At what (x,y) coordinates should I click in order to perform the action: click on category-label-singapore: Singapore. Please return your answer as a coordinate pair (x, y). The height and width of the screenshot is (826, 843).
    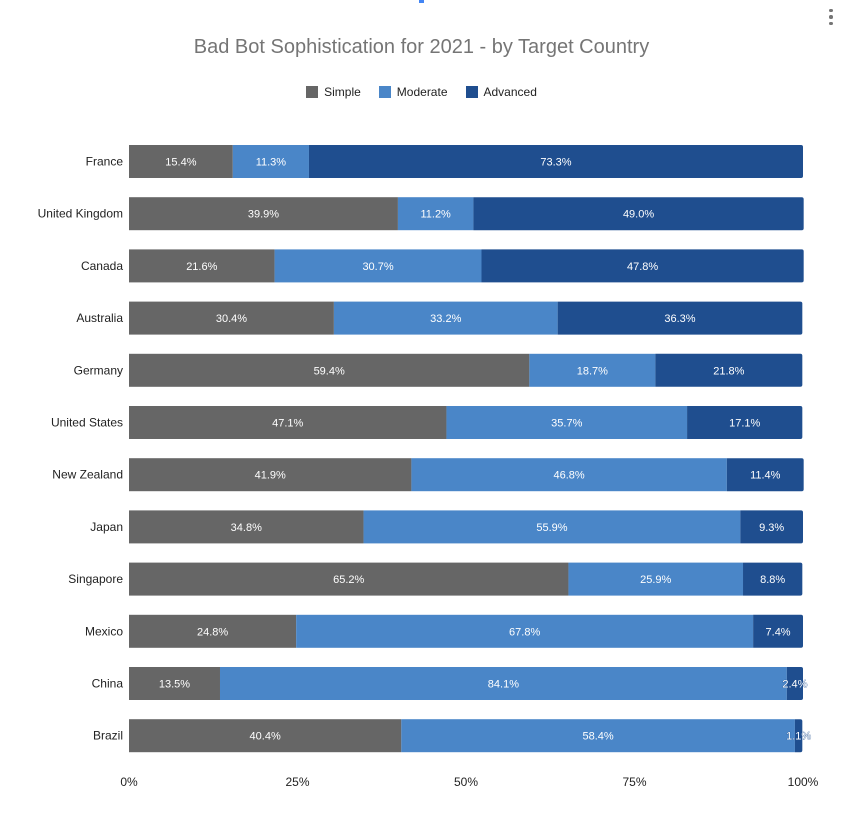
    Looking at the image, I should click on (95, 579).